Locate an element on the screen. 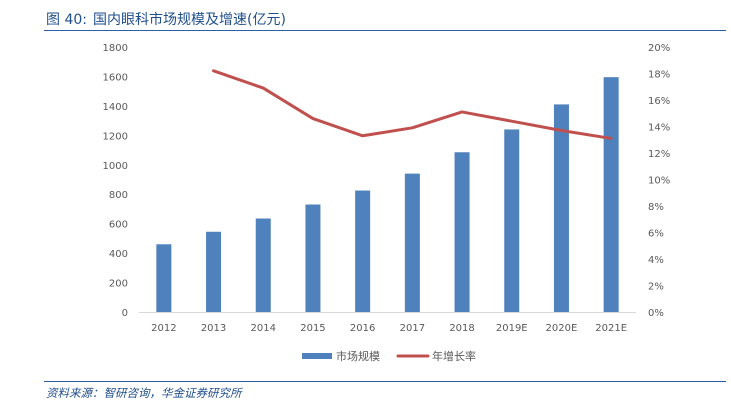  right-axis-tick-label: 6% is located at coordinates (656, 234).